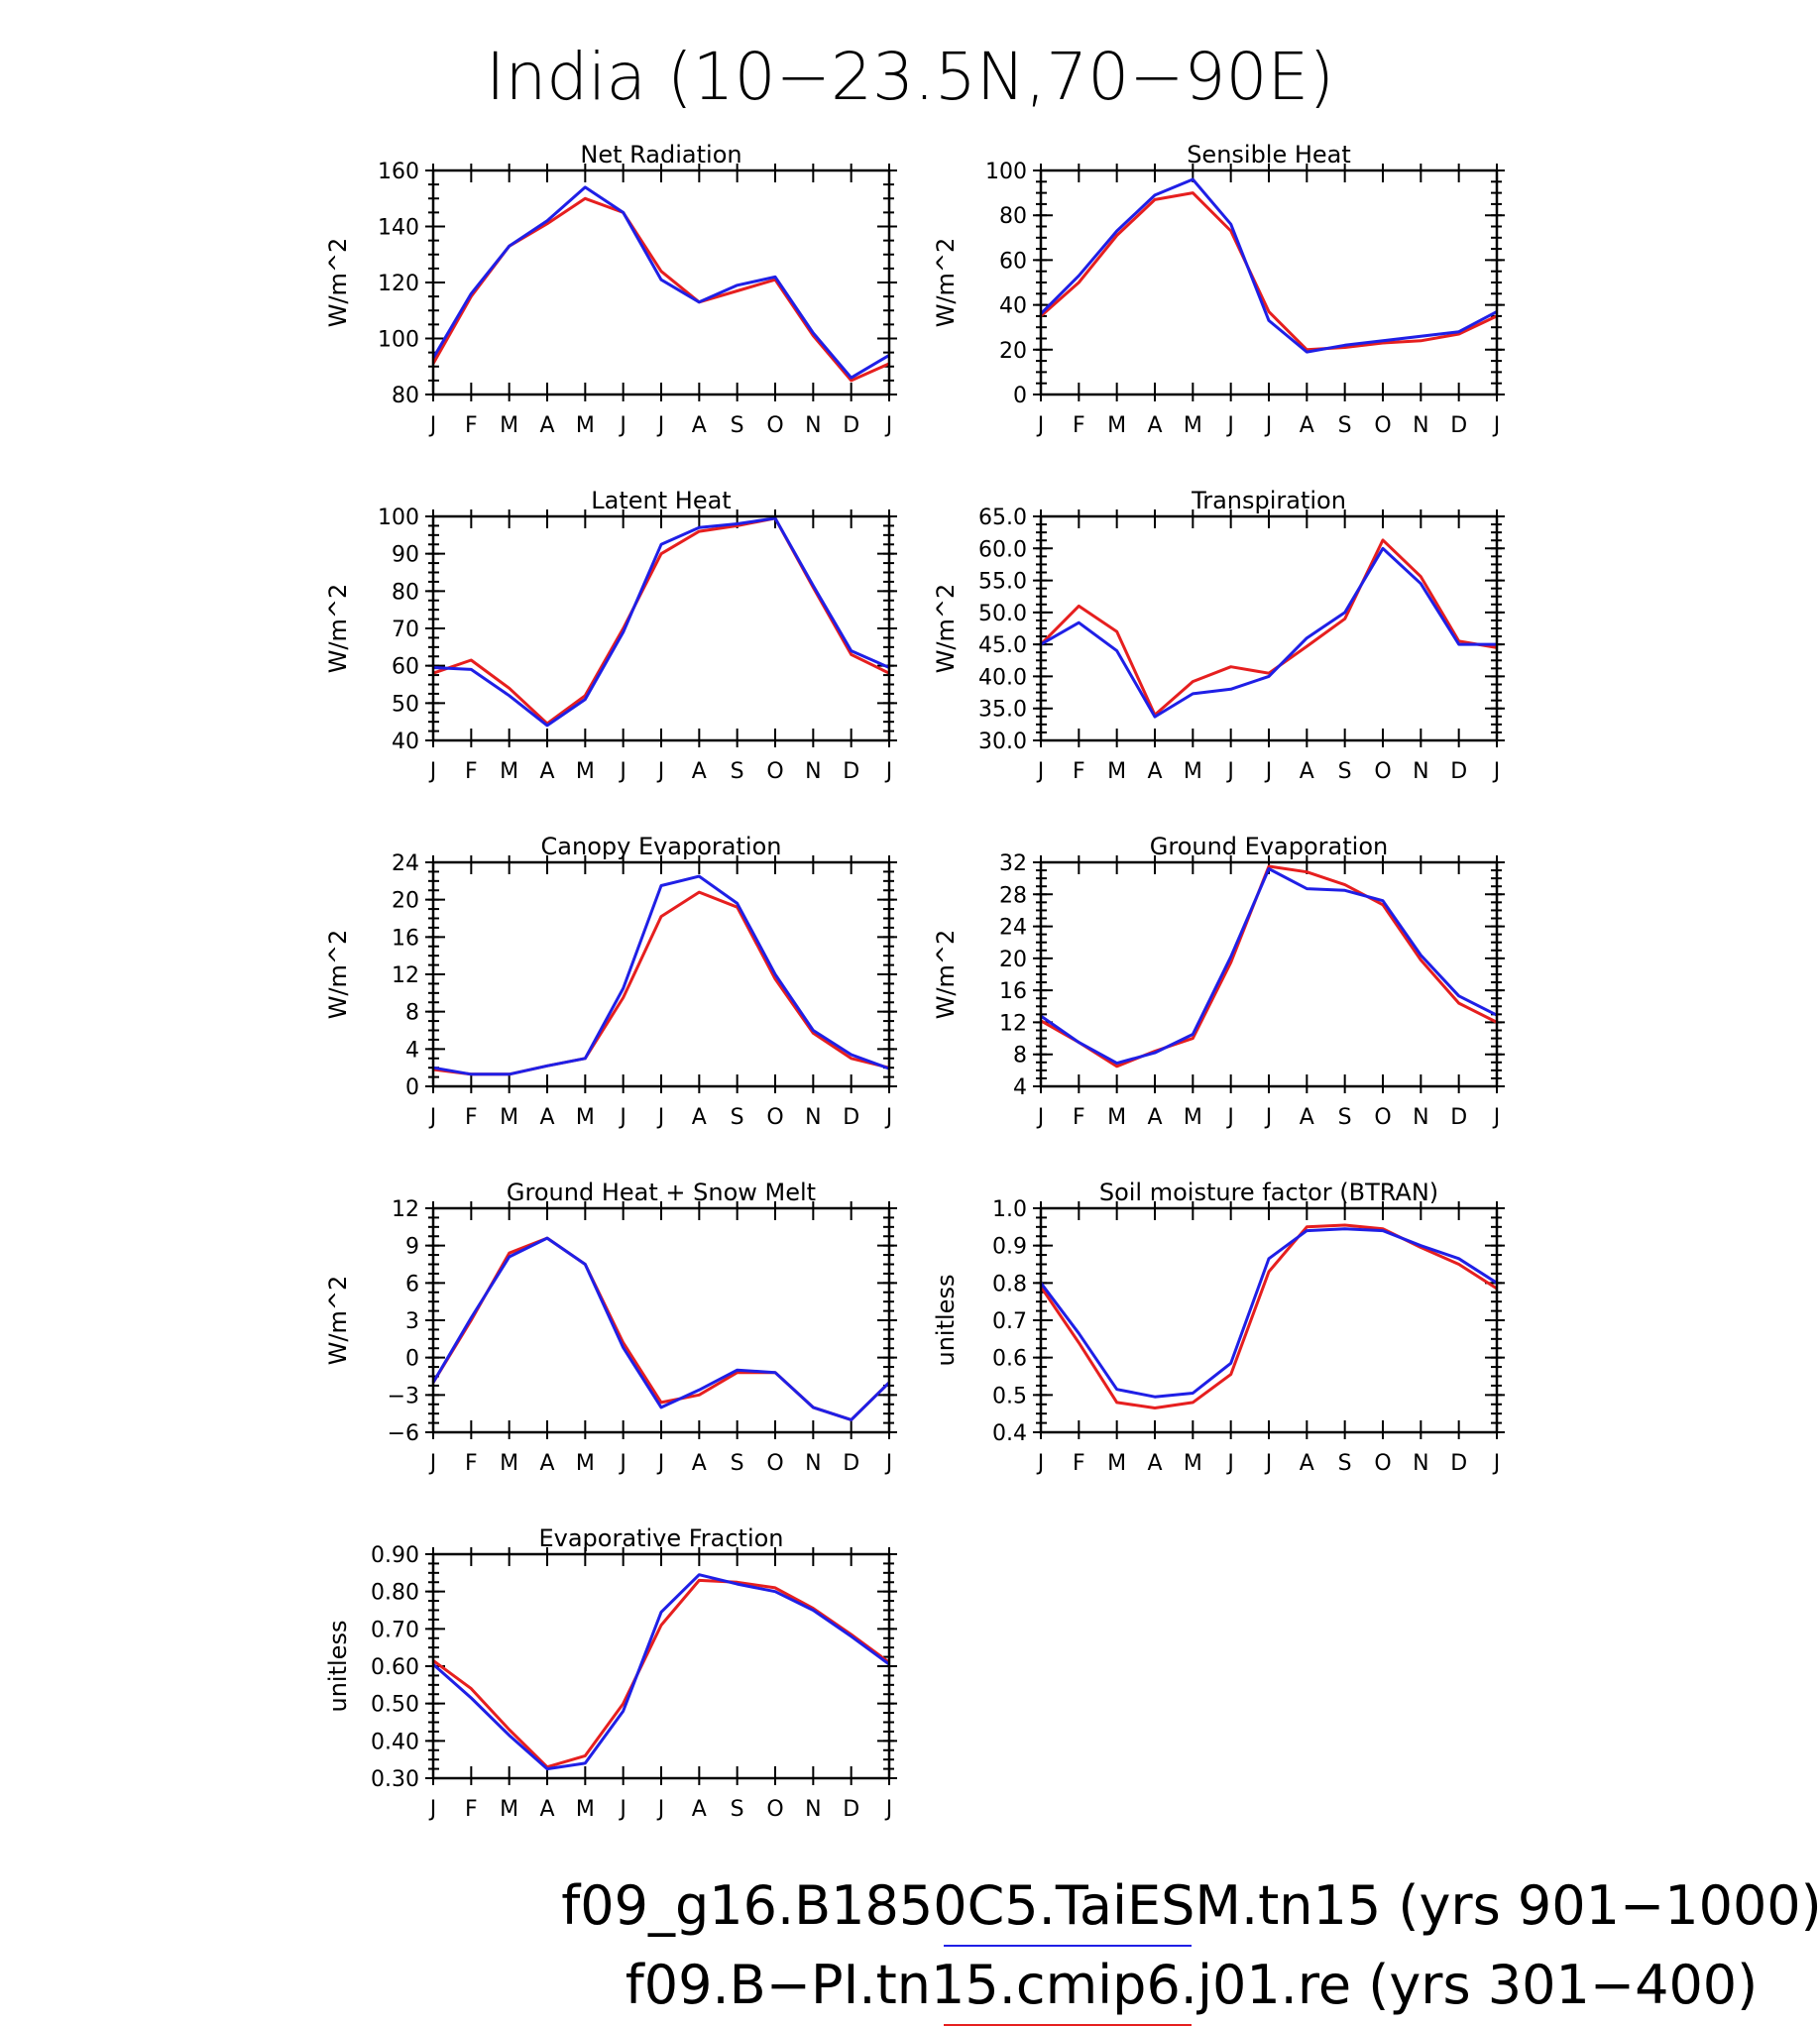  Describe the element at coordinates (1006, 172) in the screenshot. I see `y-tick-label: 100` at that location.